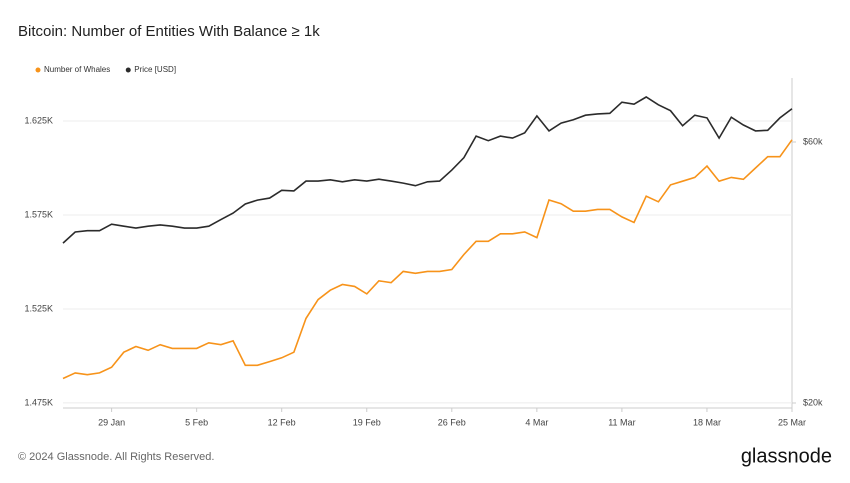 This screenshot has height=483, width=850. Describe the element at coordinates (813, 141) in the screenshot. I see `y2-tick-label: $60k` at that location.